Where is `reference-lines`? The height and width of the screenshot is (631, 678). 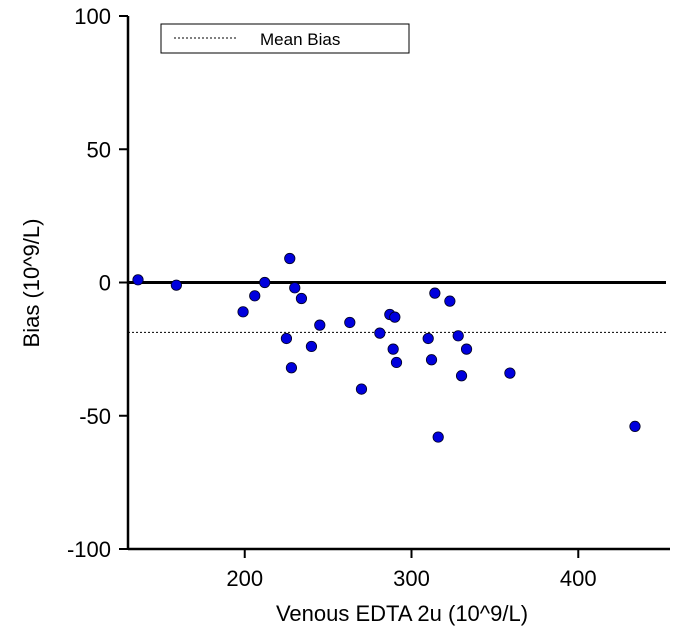 reference-lines is located at coordinates (397, 307).